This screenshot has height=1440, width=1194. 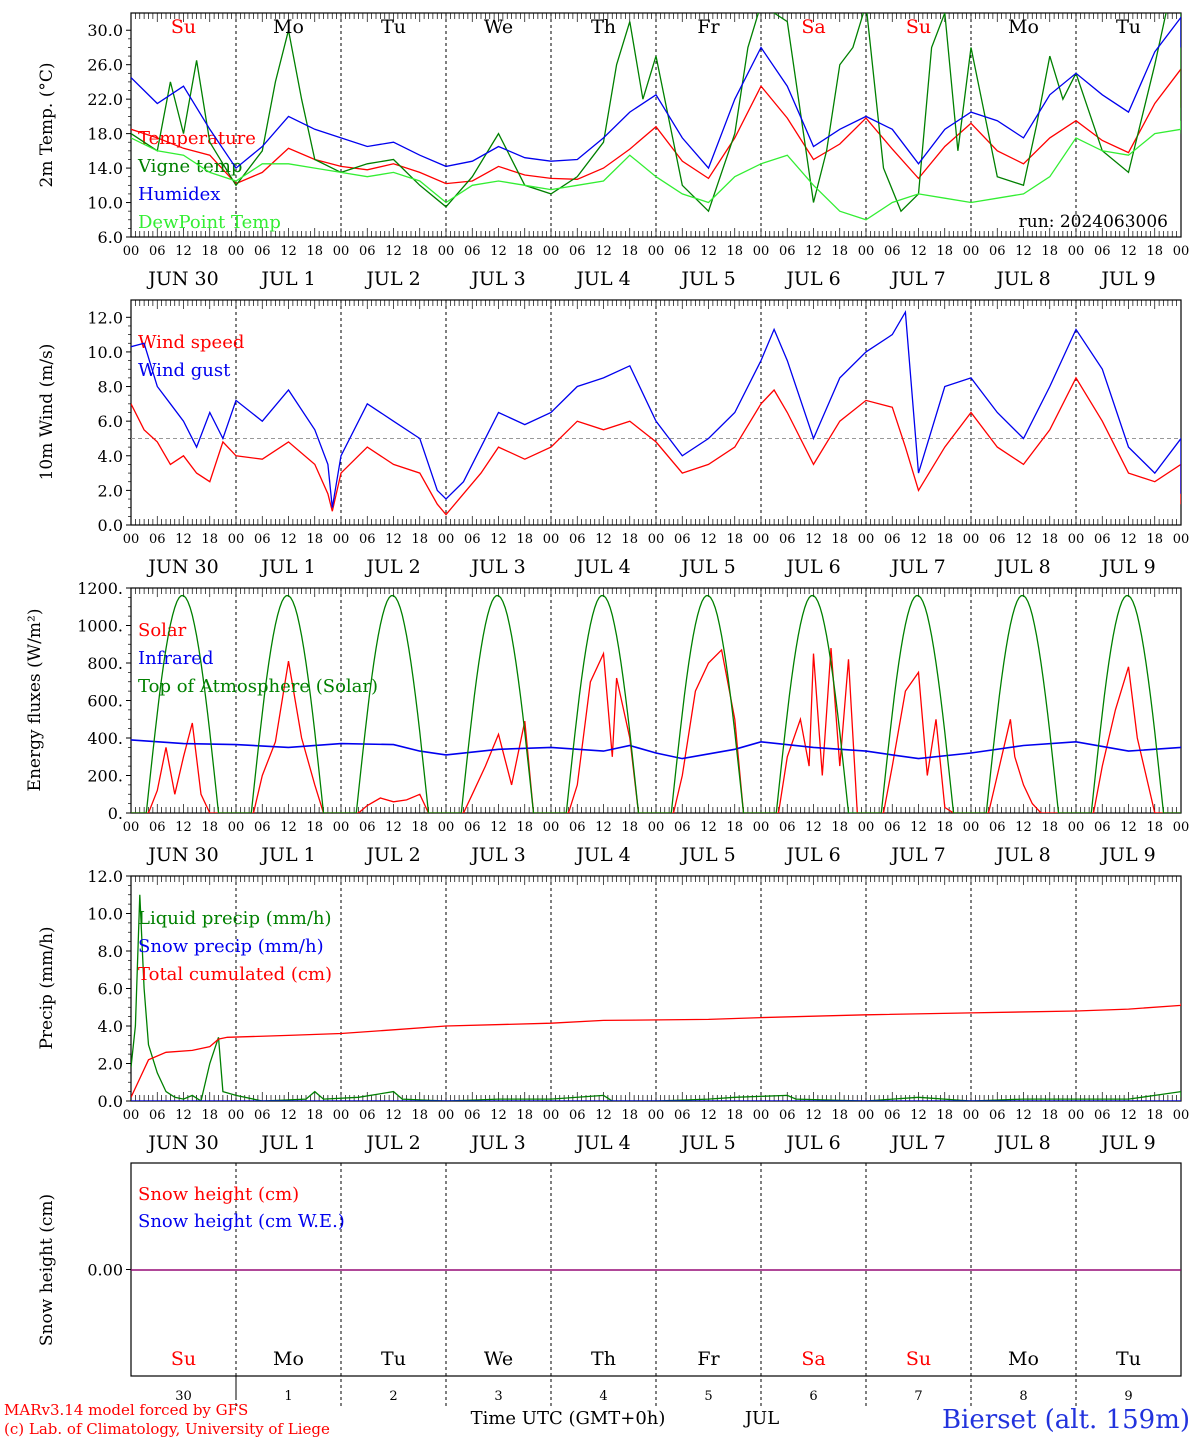 What do you see at coordinates (105, 65) in the screenshot?
I see `y-tick-label: 26.0` at bounding box center [105, 65].